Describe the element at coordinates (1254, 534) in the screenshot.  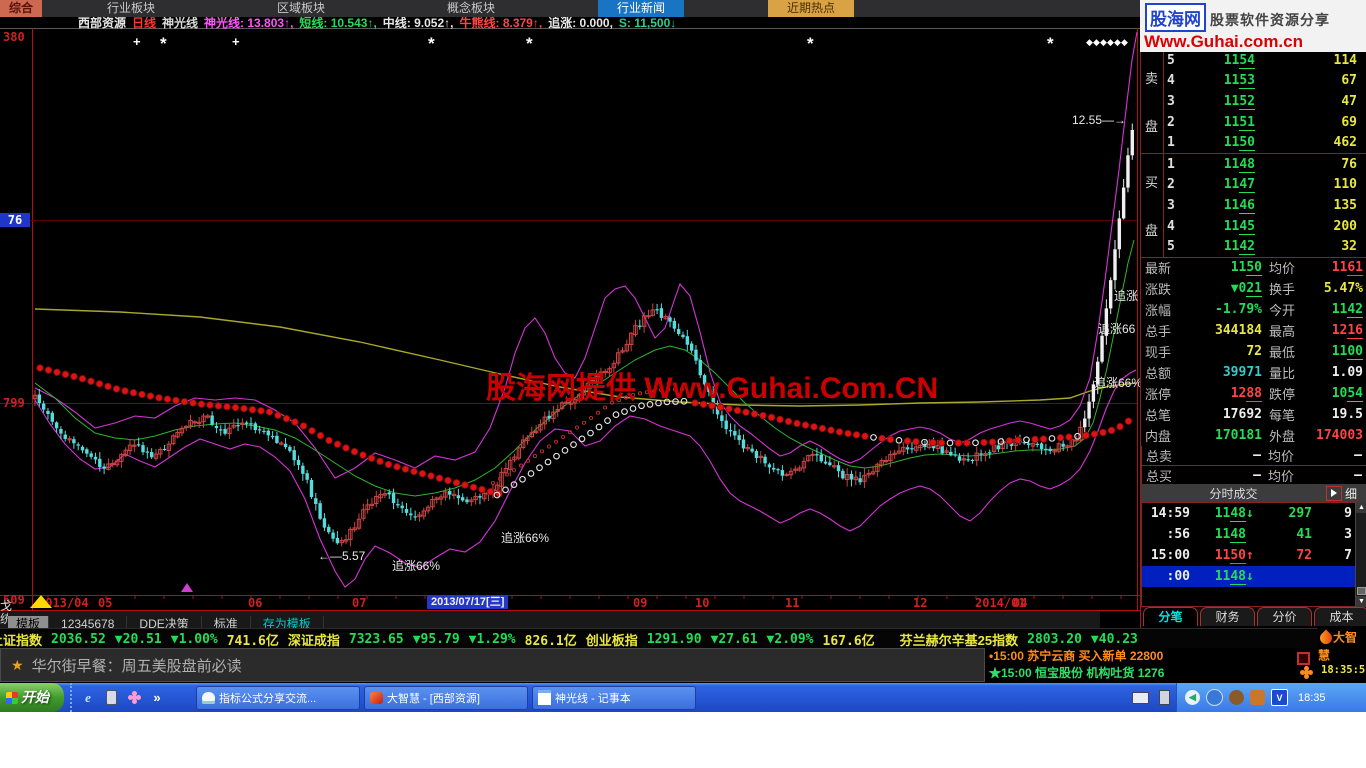
I see `tick-row: :56 1148 41 3` at that location.